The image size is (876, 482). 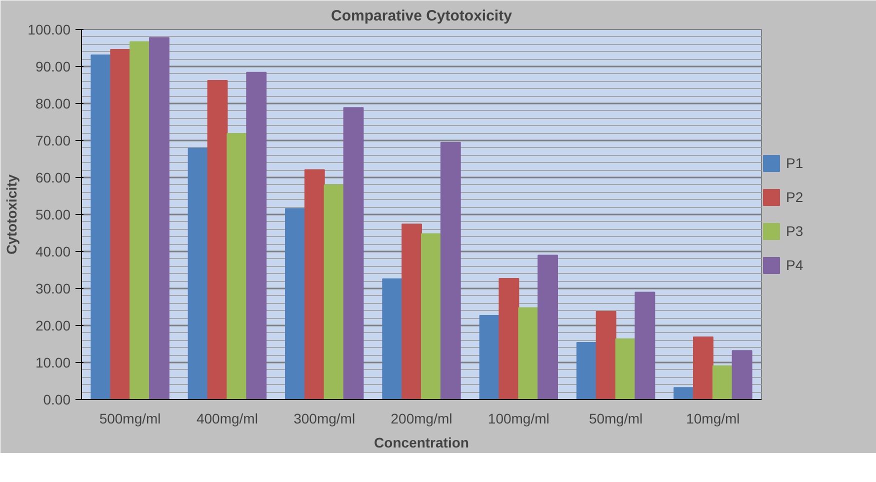 What do you see at coordinates (57, 400) in the screenshot?
I see `y-tick-label: 0.00` at bounding box center [57, 400].